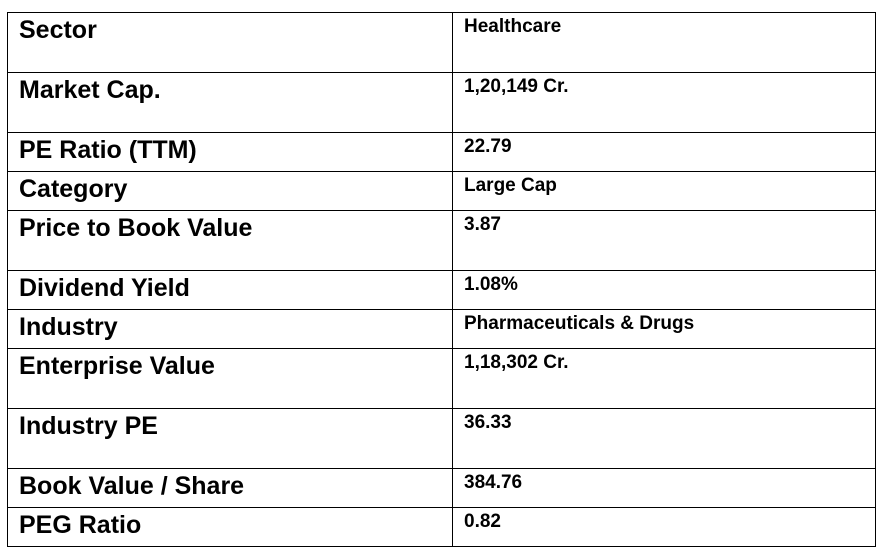 Image resolution: width=886 pixels, height=550 pixels. What do you see at coordinates (664, 290) in the screenshot?
I see `metric-value-dividend-yield: 1.08%` at bounding box center [664, 290].